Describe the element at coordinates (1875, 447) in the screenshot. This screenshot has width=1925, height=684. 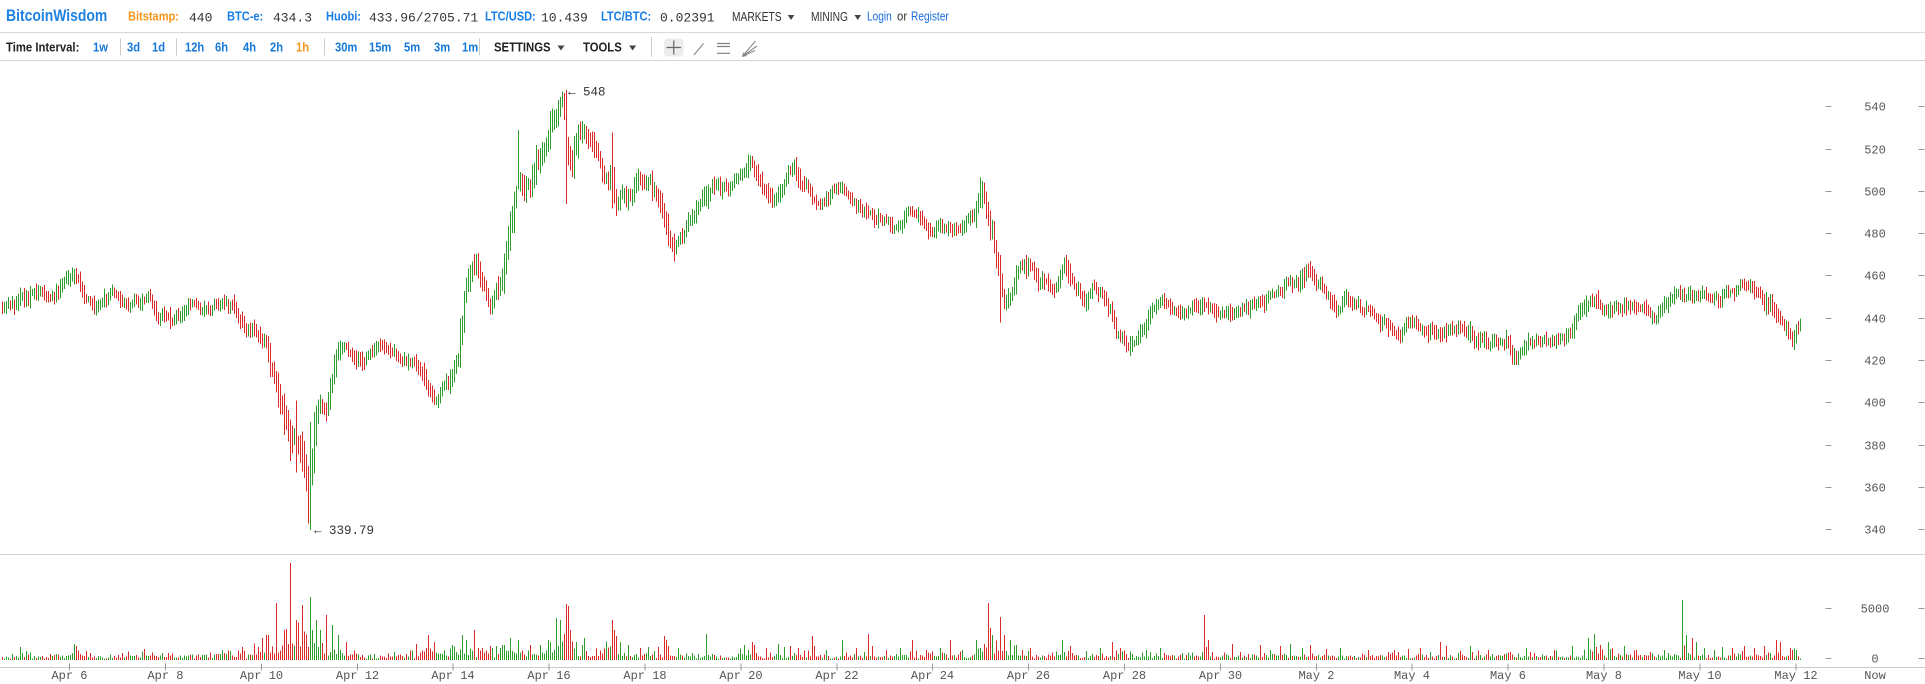
I see `svg-text: 380` at that location.